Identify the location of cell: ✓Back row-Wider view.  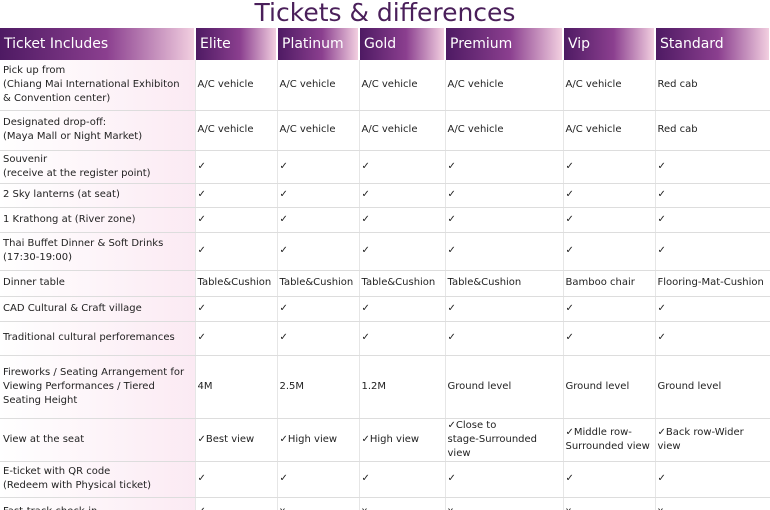
(712, 440).